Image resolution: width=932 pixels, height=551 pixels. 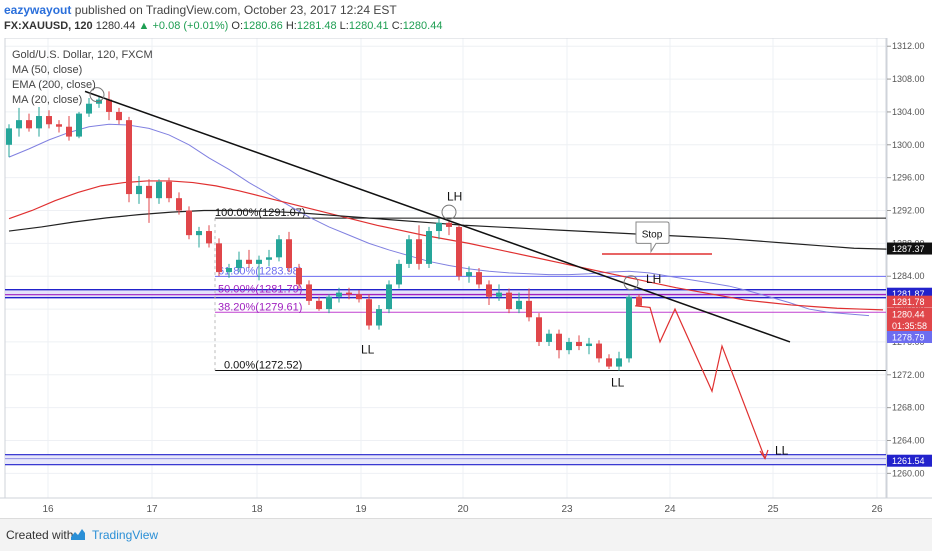 What do you see at coordinates (908, 79) in the screenshot?
I see `price-tick-label: 1308.00` at bounding box center [908, 79].